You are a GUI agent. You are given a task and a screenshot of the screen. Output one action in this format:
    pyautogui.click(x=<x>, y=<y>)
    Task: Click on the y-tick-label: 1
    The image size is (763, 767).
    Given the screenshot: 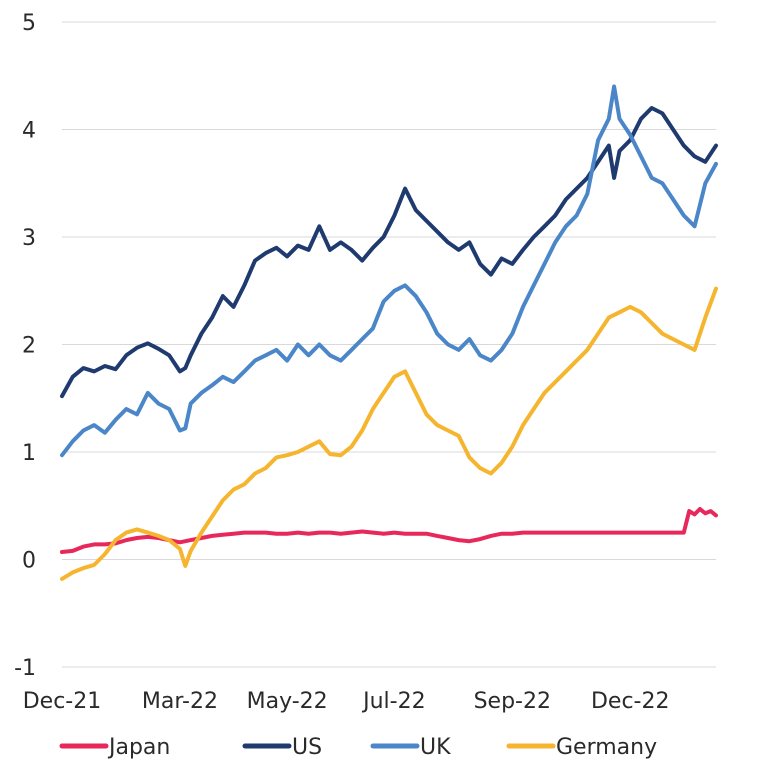 What is the action you would take?
    pyautogui.click(x=29, y=453)
    